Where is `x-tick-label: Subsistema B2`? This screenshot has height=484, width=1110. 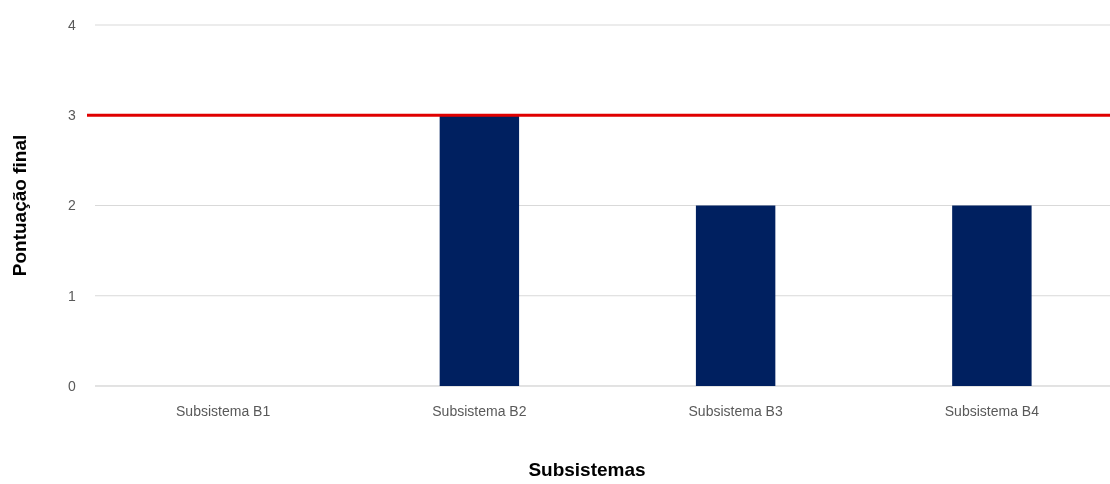 x-tick-label: Subsistema B2 is located at coordinates (479, 411).